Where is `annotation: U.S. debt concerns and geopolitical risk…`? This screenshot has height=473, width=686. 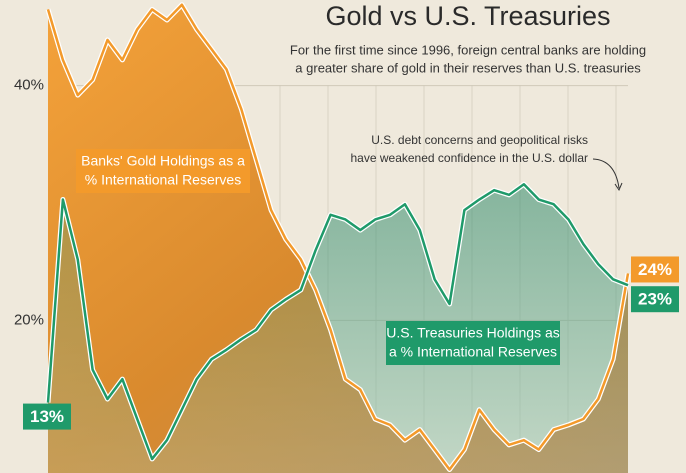
annotation: U.S. debt concerns and geopolitical risk… is located at coordinates (479, 140).